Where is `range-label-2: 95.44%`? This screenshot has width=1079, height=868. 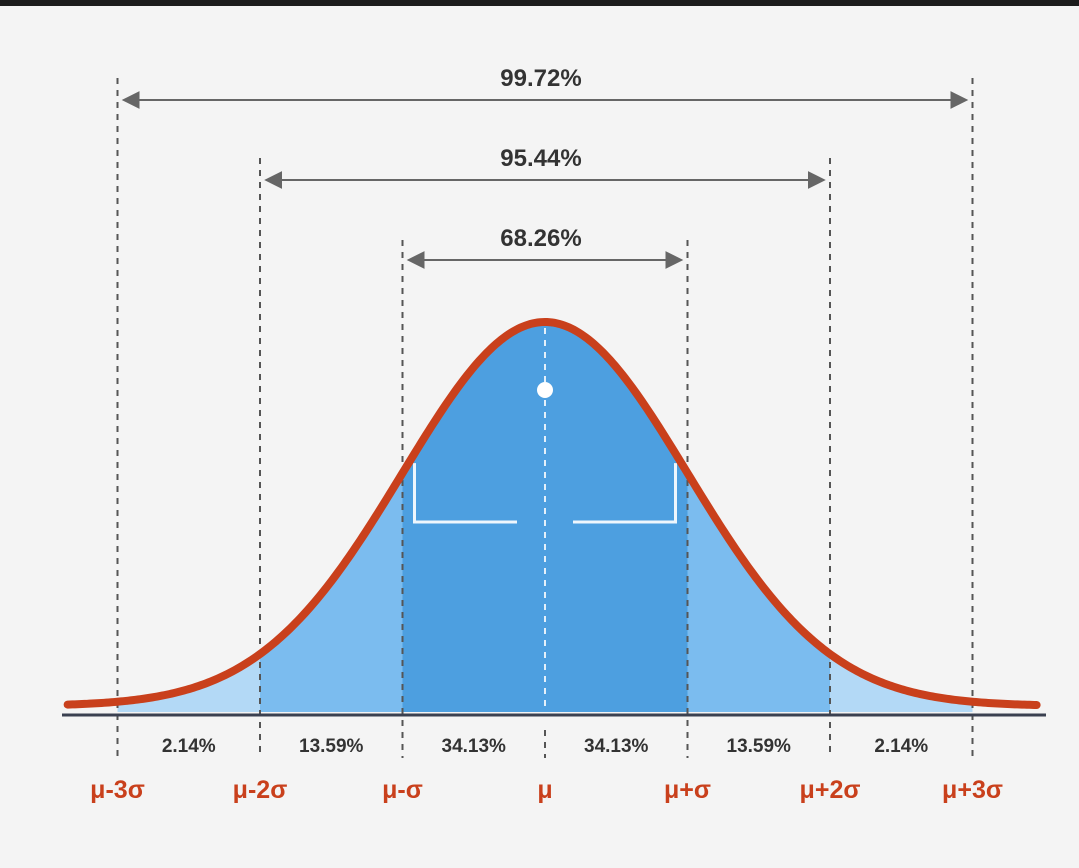
range-label-2: 95.44% is located at coordinates (540, 158).